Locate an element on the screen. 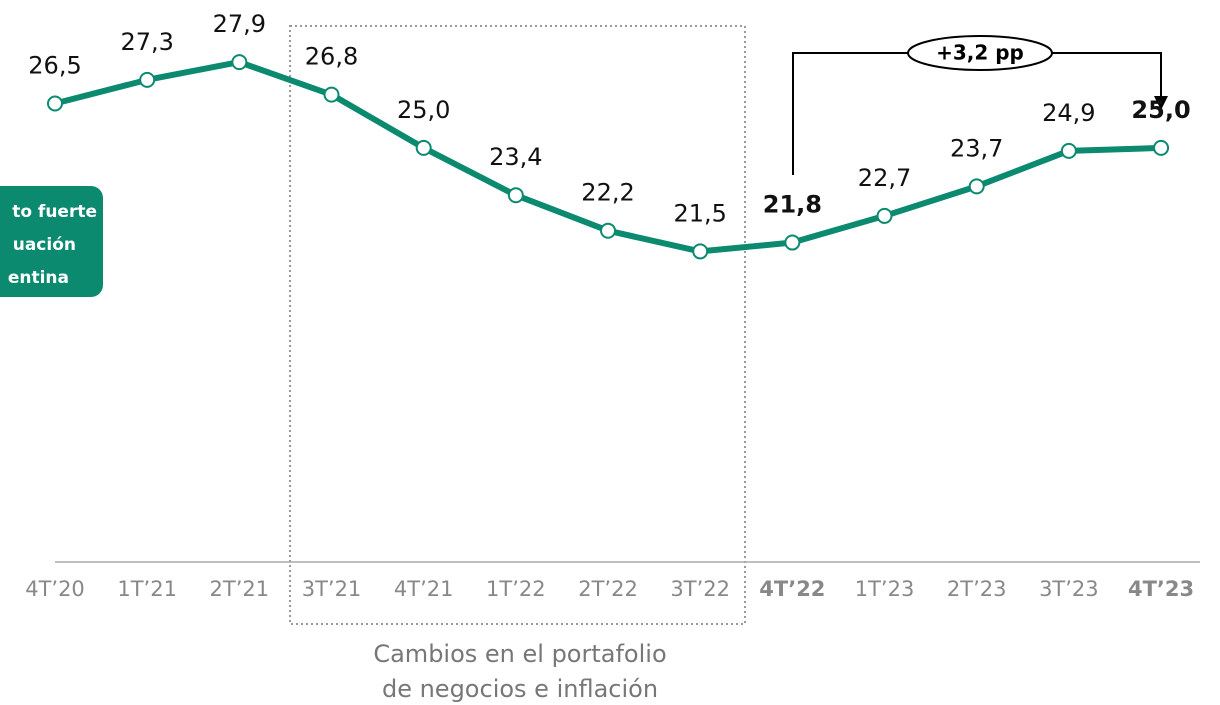 This screenshot has height=705, width=1220. x-tick-label: 1T’21 is located at coordinates (147, 589).